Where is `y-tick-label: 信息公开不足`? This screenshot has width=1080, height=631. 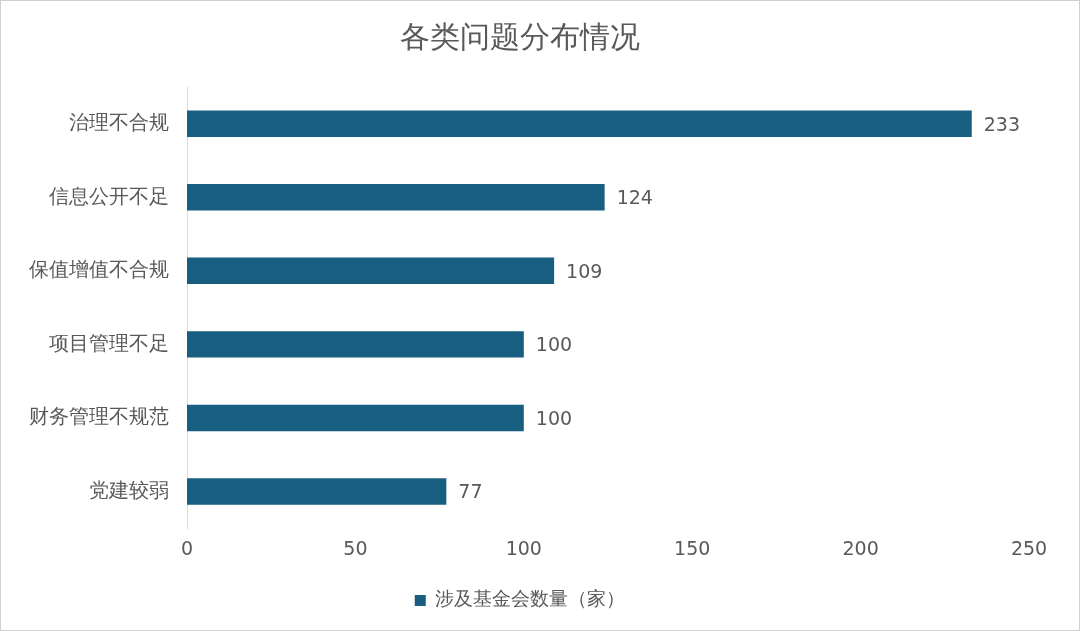 y-tick-label: 信息公开不足 is located at coordinates (109, 195).